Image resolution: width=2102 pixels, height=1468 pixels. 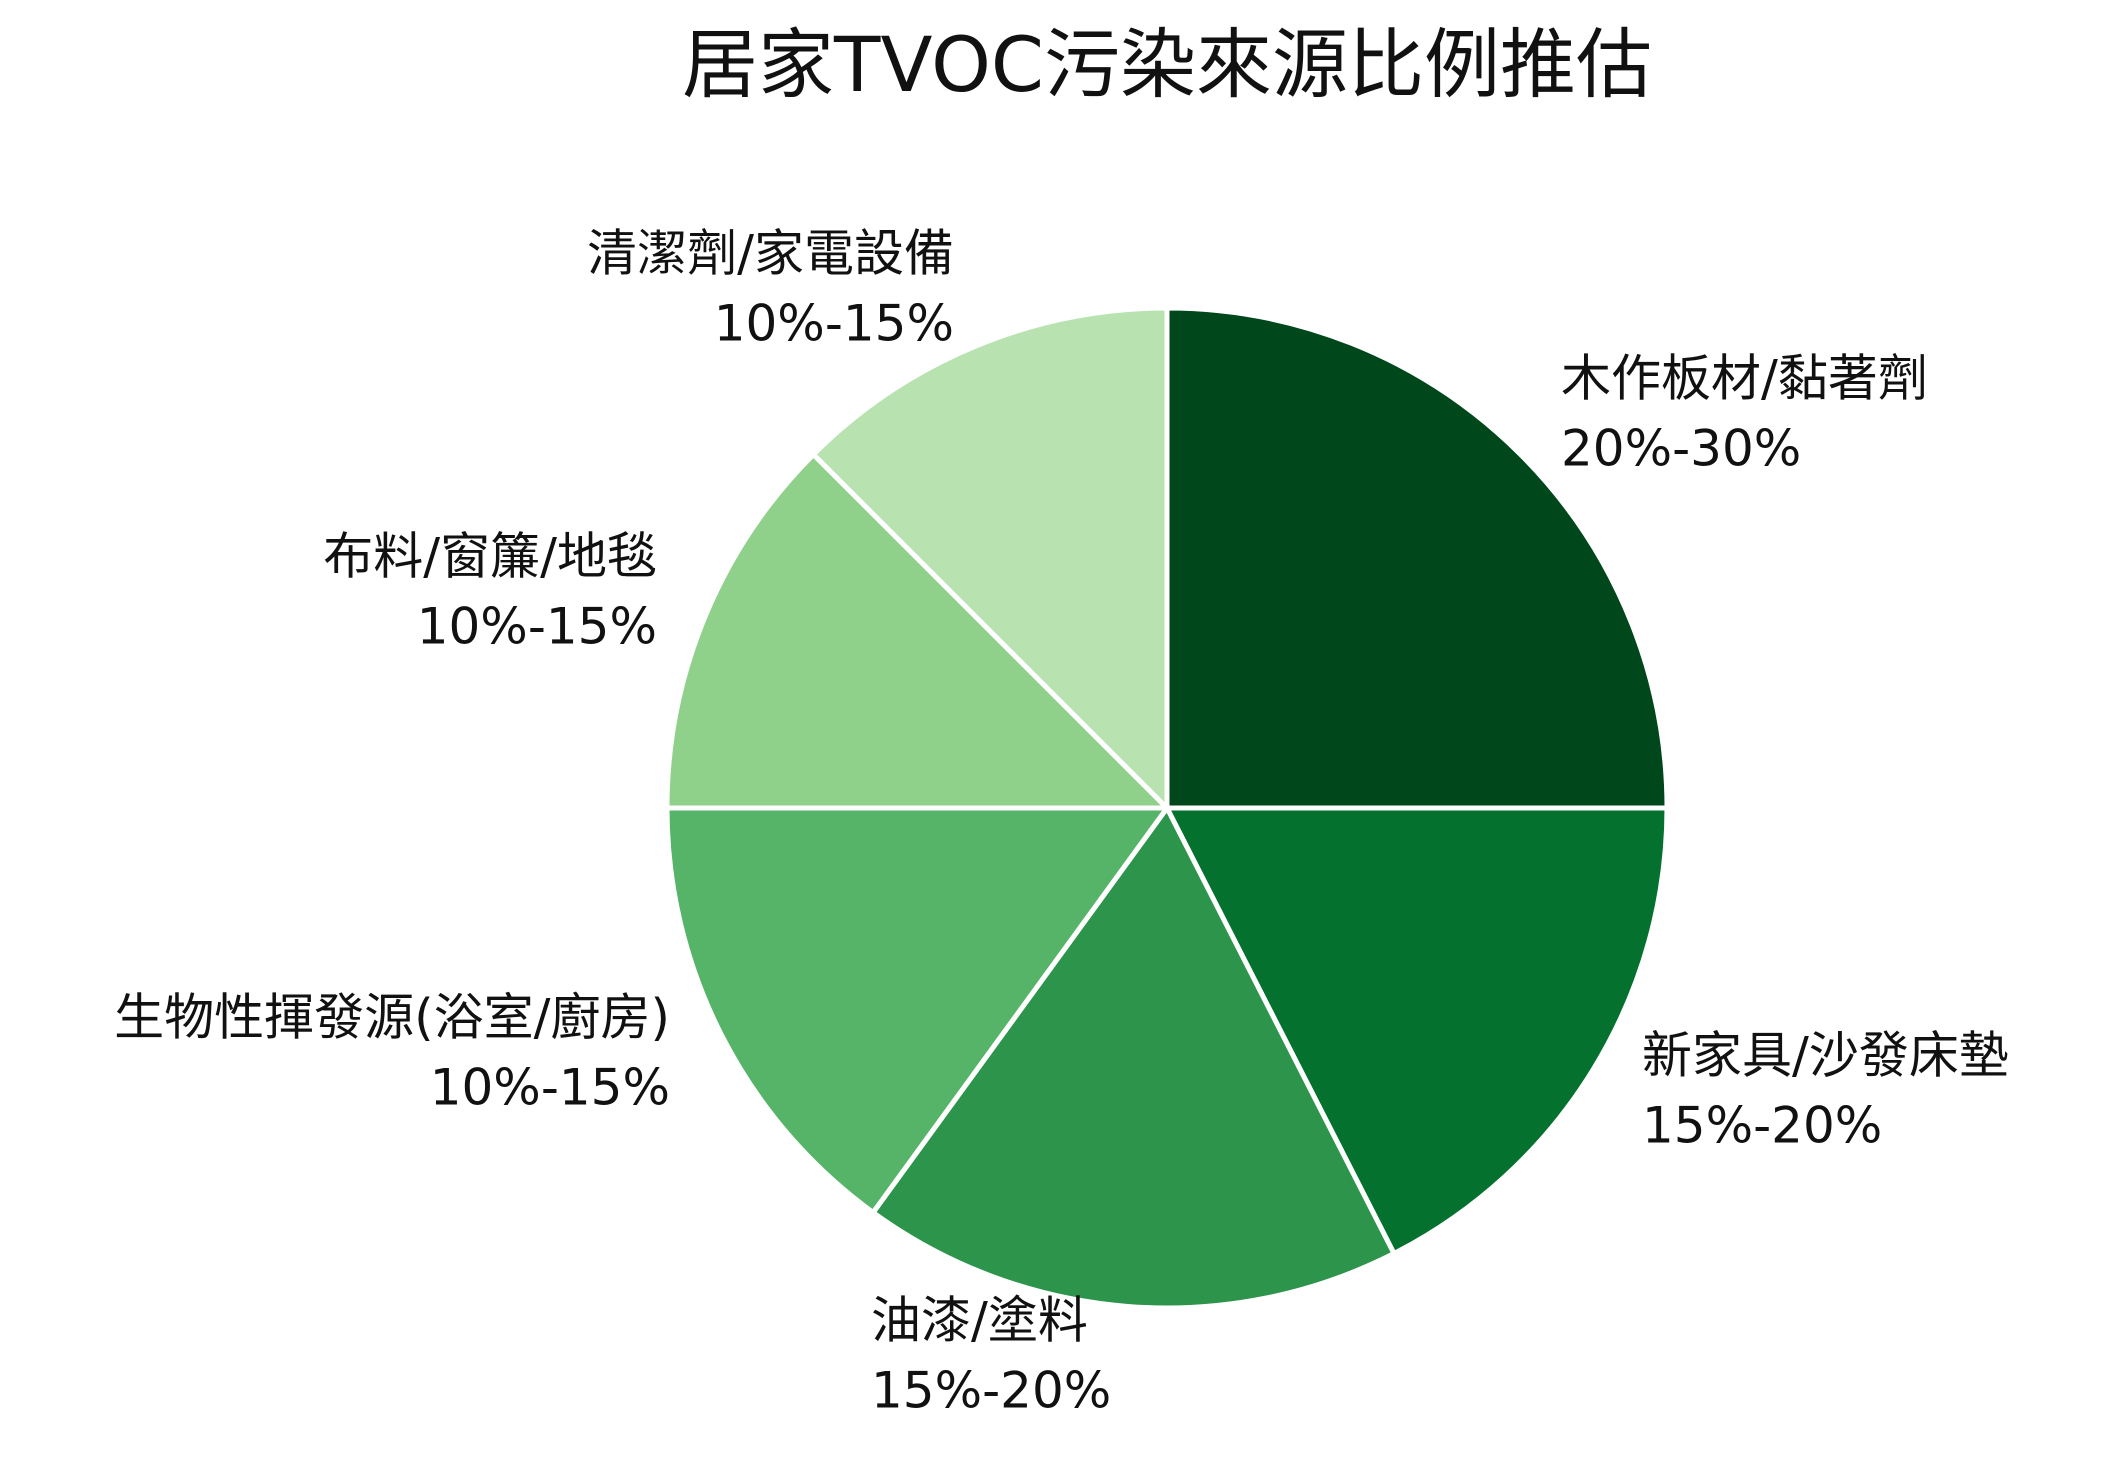 What do you see at coordinates (979, 1321) in the screenshot?
I see `slice-label: 油漆/塗料` at bounding box center [979, 1321].